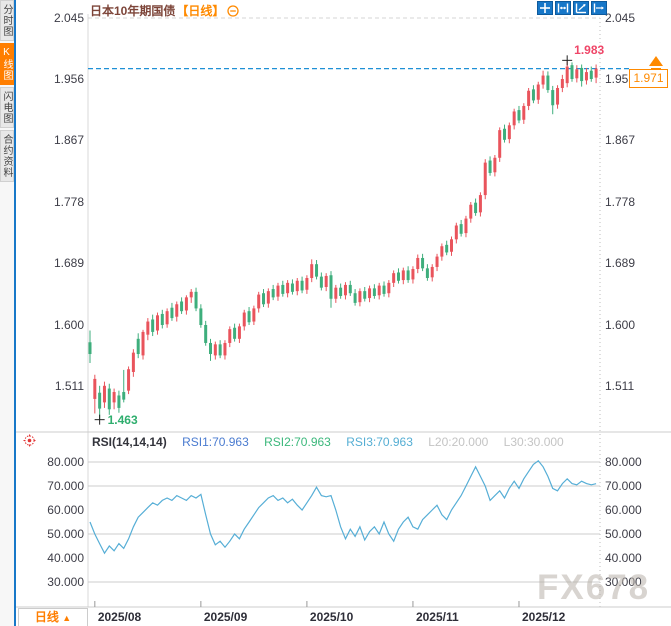  What do you see at coordinates (620, 263) in the screenshot?
I see `price-tick-right: 1.689` at bounding box center [620, 263].